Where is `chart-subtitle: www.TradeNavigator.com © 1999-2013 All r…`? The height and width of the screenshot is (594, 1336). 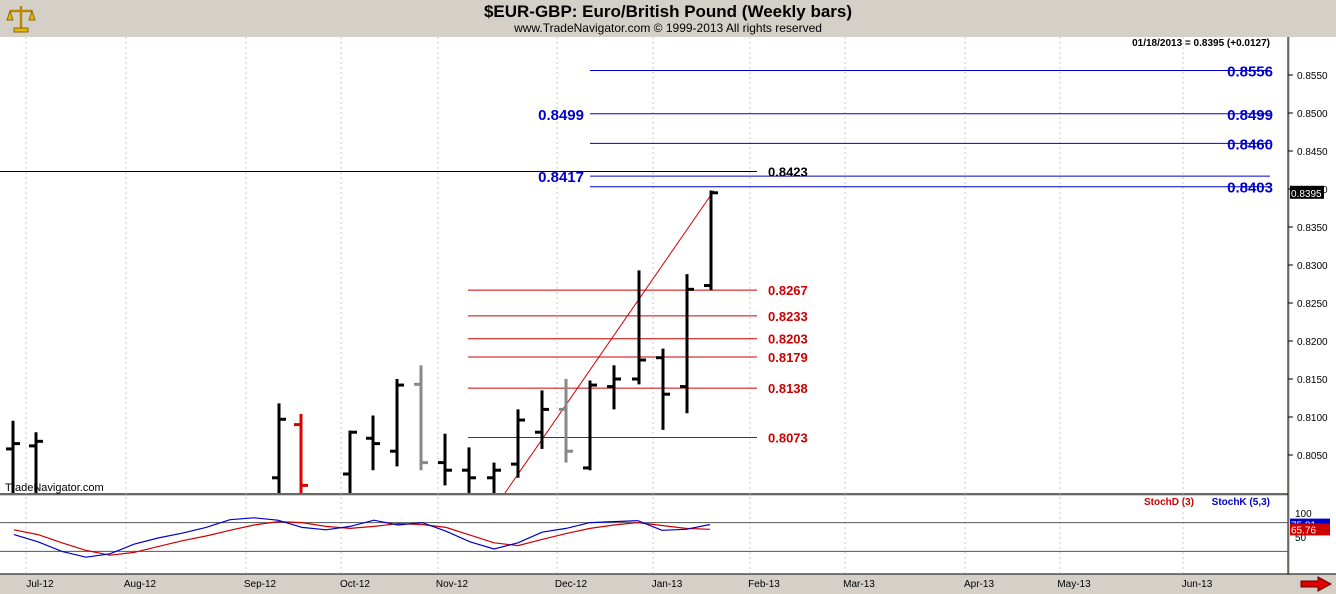
chart-subtitle: www.TradeNavigator.com © 1999-2013 All r… is located at coordinates (668, 28).